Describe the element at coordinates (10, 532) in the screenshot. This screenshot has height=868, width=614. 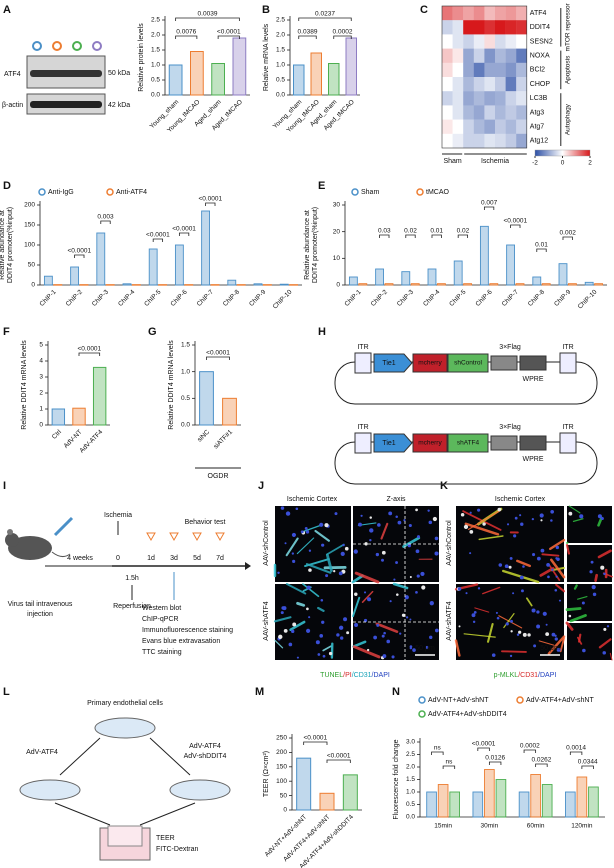
I see `mouse-ear` at that location.